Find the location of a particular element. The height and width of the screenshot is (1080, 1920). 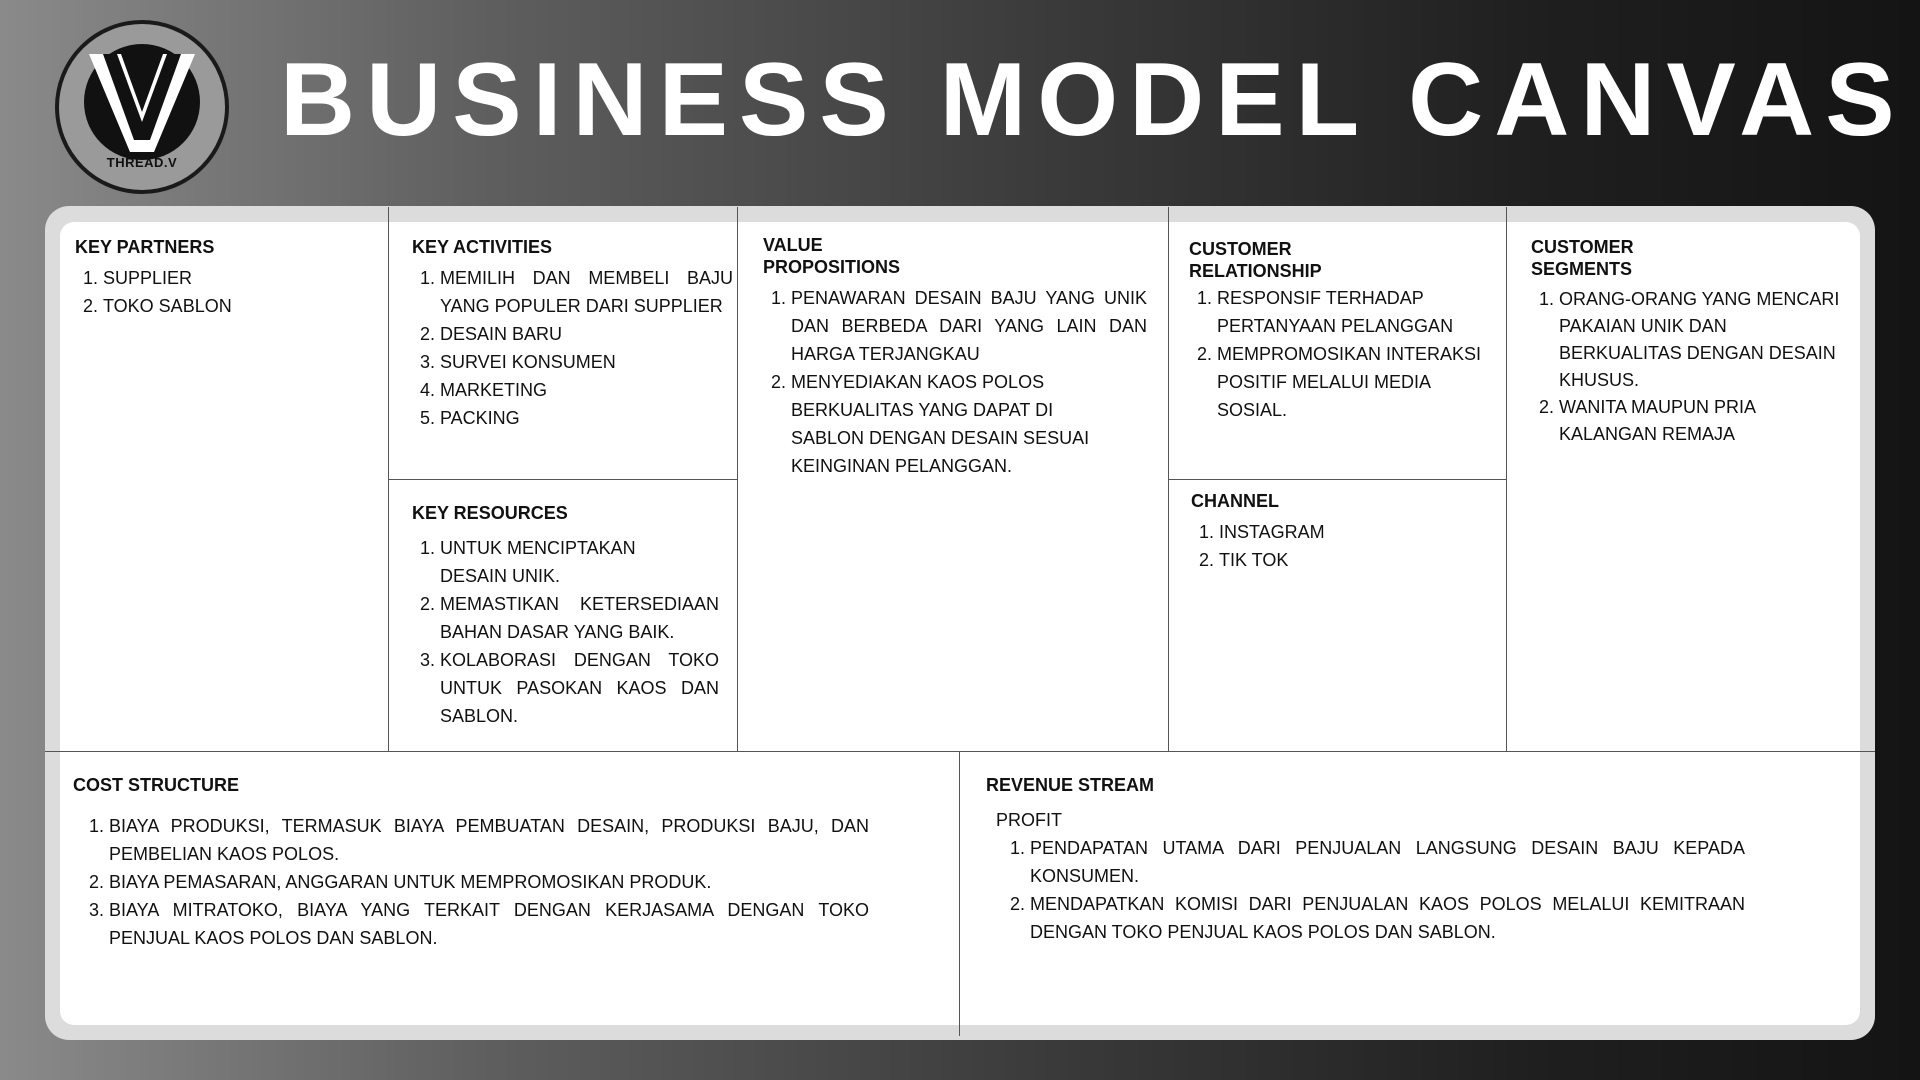

page-title: BUSINESS MODEL CANVAS is located at coordinates (1093, 100).